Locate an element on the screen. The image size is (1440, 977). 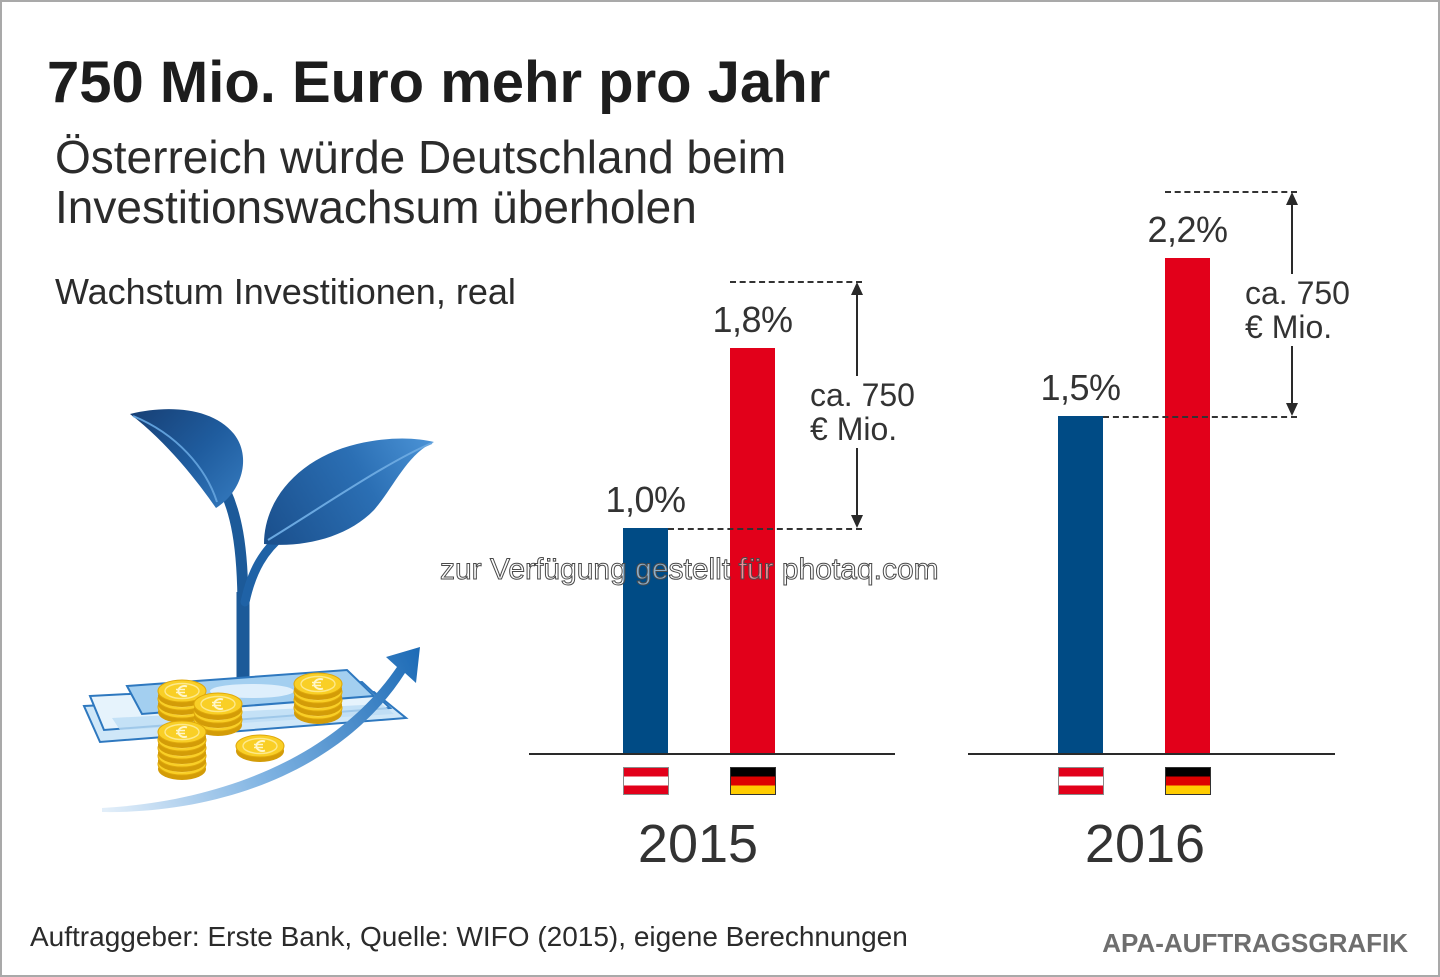
data-label-austria-2015: 1,0% is located at coordinates (645, 499).